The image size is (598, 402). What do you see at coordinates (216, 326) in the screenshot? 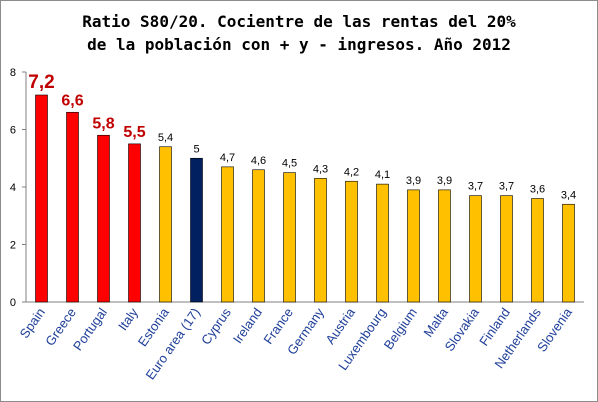
I see `x-tick-label: Cyprus` at bounding box center [216, 326].